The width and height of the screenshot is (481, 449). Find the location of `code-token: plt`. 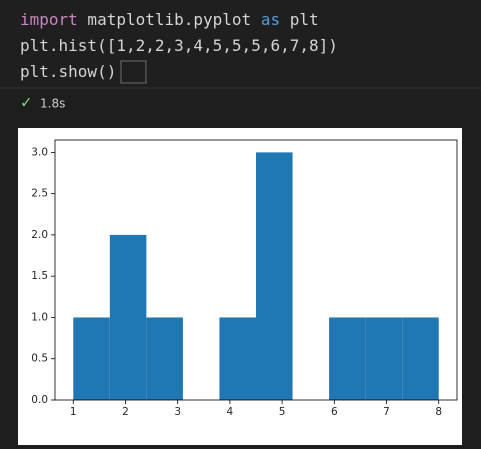

code-token: plt is located at coordinates (299, 19).